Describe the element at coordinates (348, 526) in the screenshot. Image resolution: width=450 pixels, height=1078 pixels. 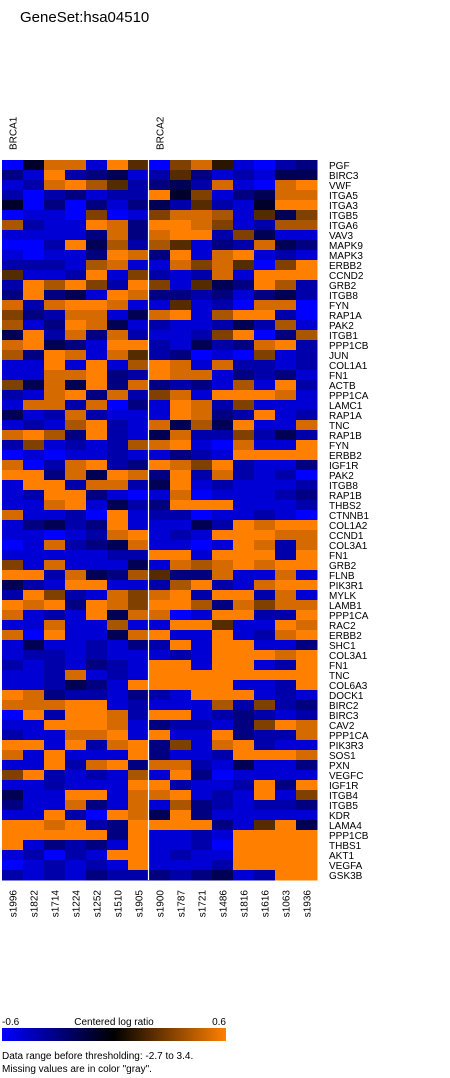
I see `gene-label: COL1A2` at that location.